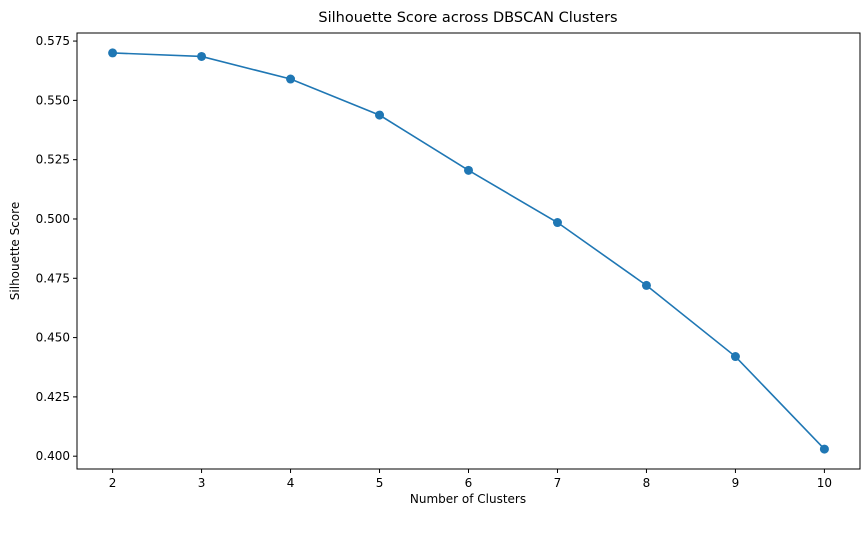 This screenshot has height=545, width=864. Describe the element at coordinates (202, 483) in the screenshot. I see `x-tick-label: 3` at that location.